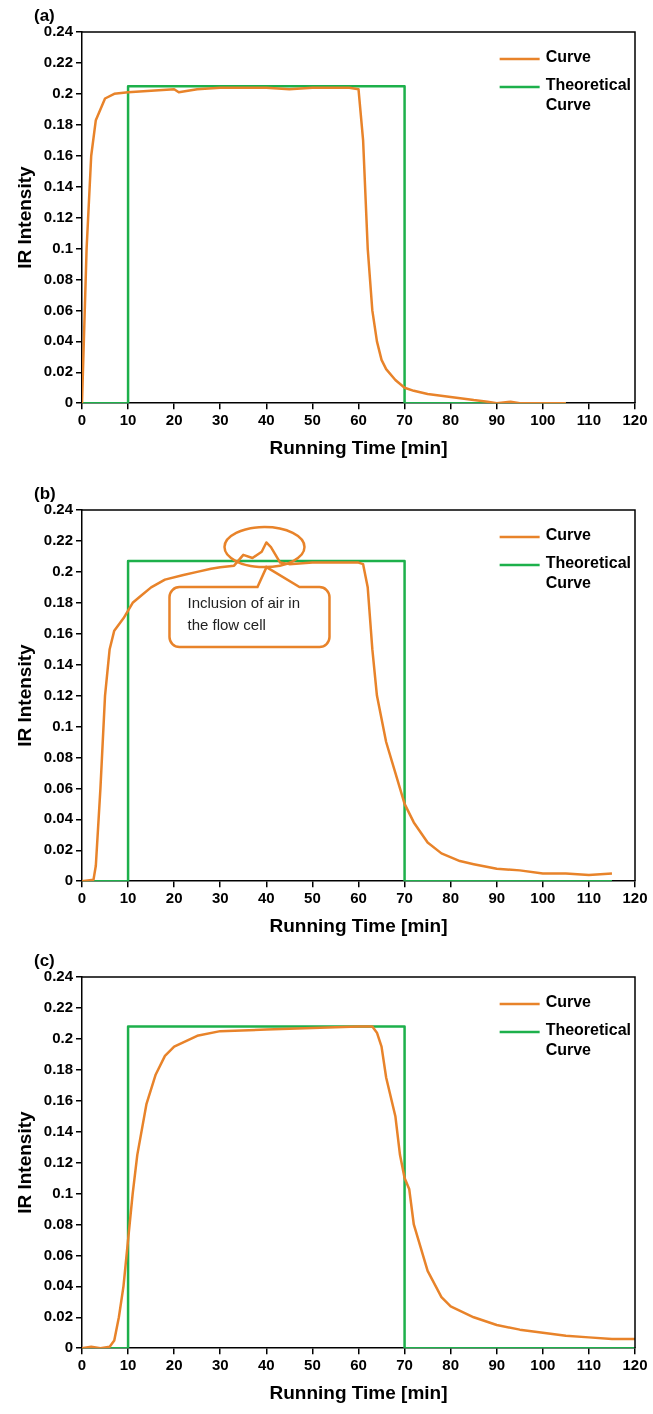 This screenshot has width=653, height=1414. Describe the element at coordinates (244, 613) in the screenshot. I see `annotation: Inclusion of air in the flow cell` at that location.